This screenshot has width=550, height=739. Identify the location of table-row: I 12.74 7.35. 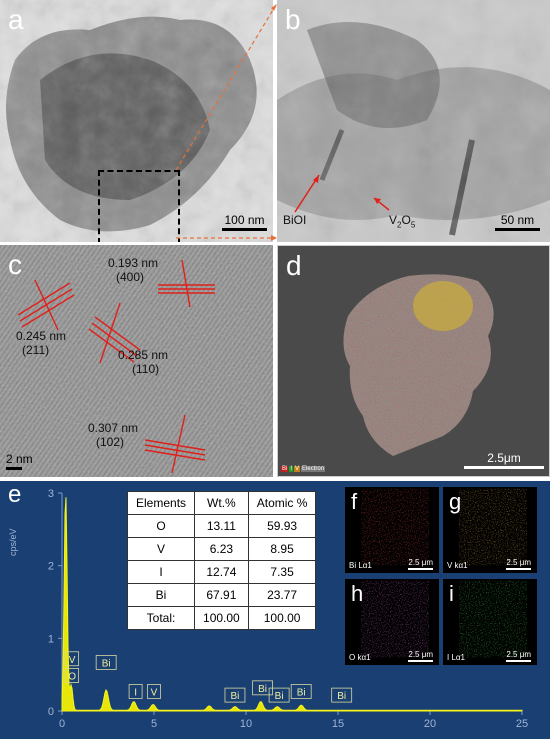
(221, 572).